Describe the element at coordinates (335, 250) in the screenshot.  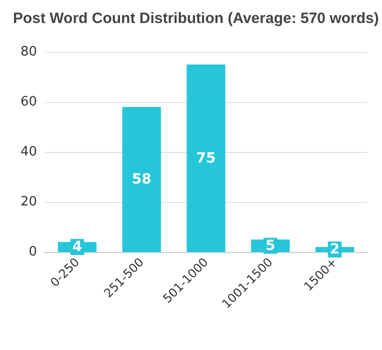
I see `data-label: 2` at that location.